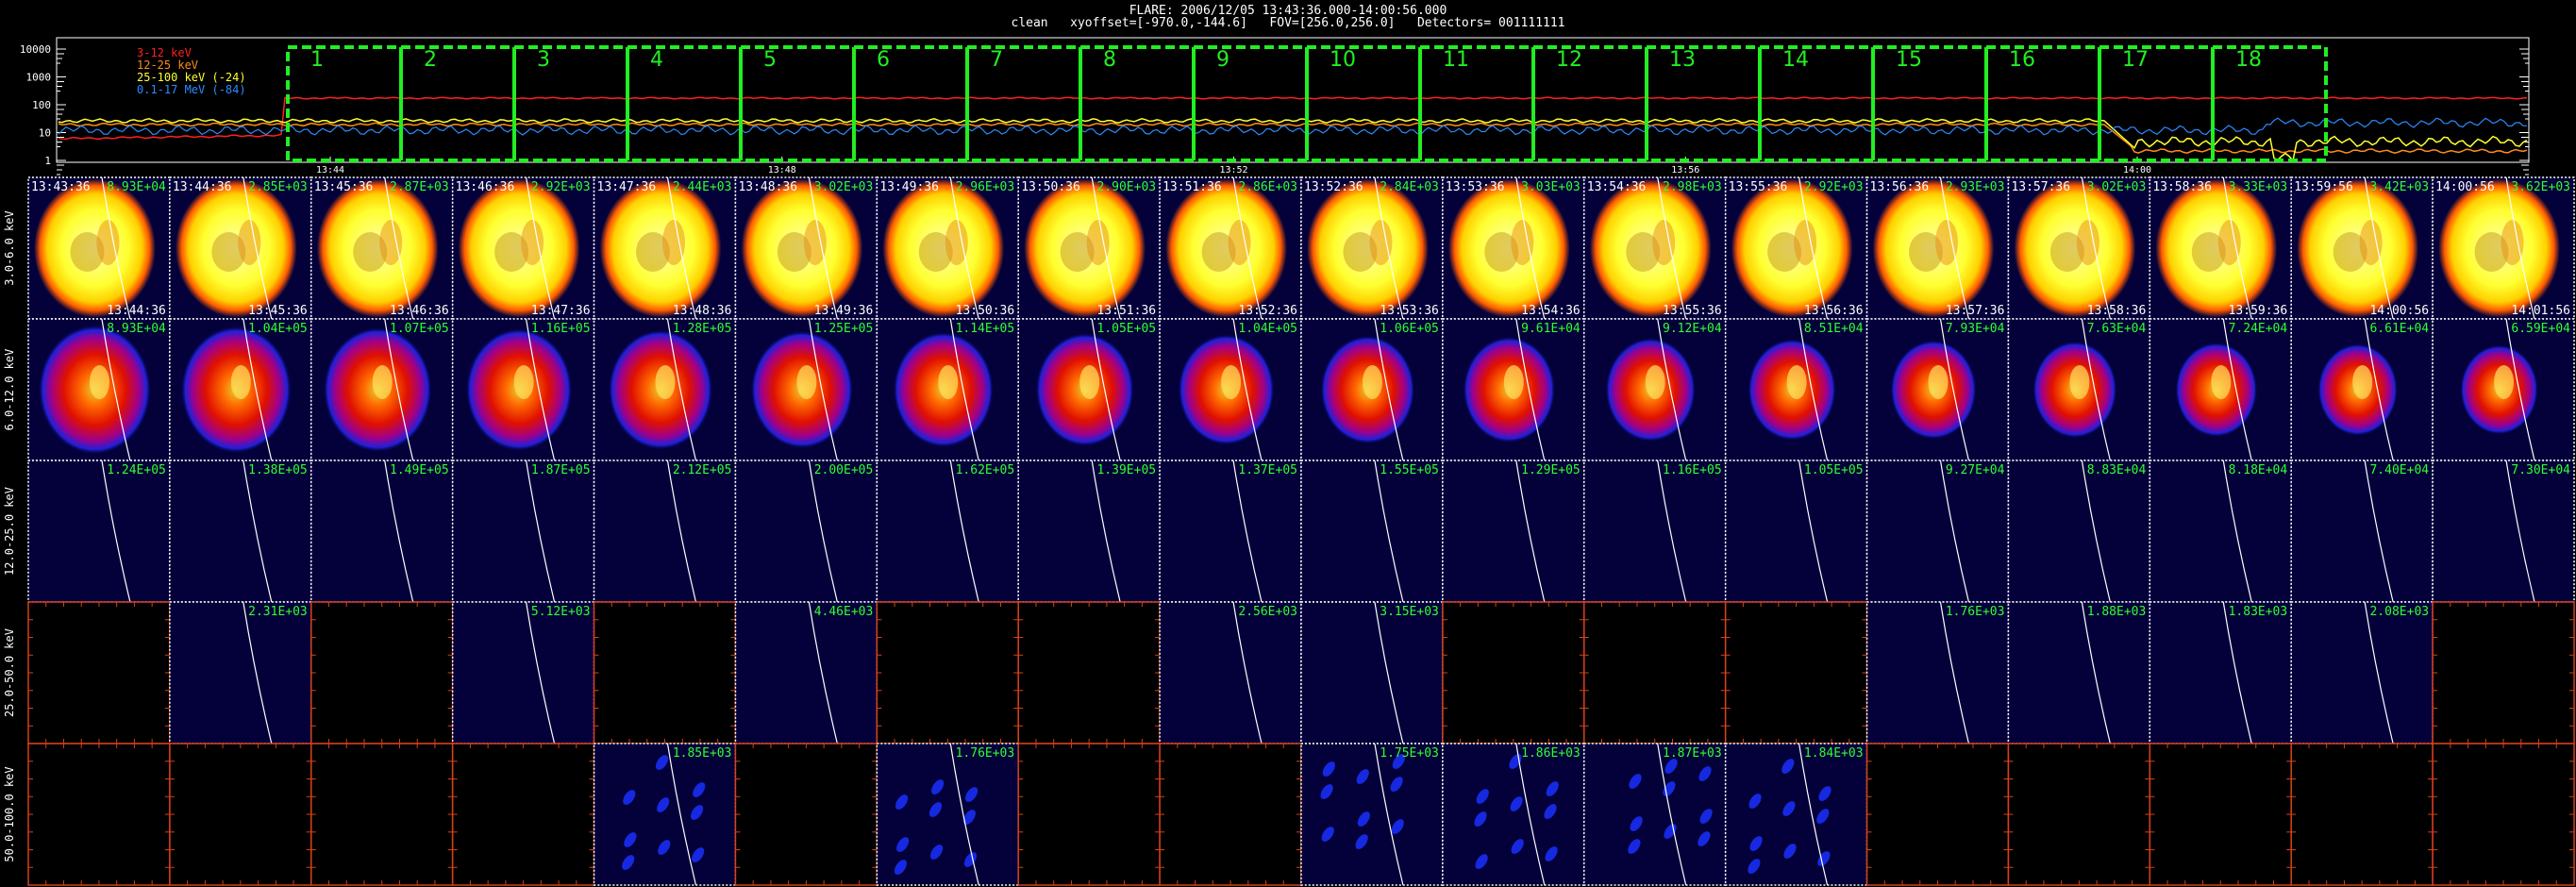  What do you see at coordinates (806, 248) in the screenshot?
I see `image-panel: 3.02E+03 13:48:36 13:49:36` at bounding box center [806, 248].